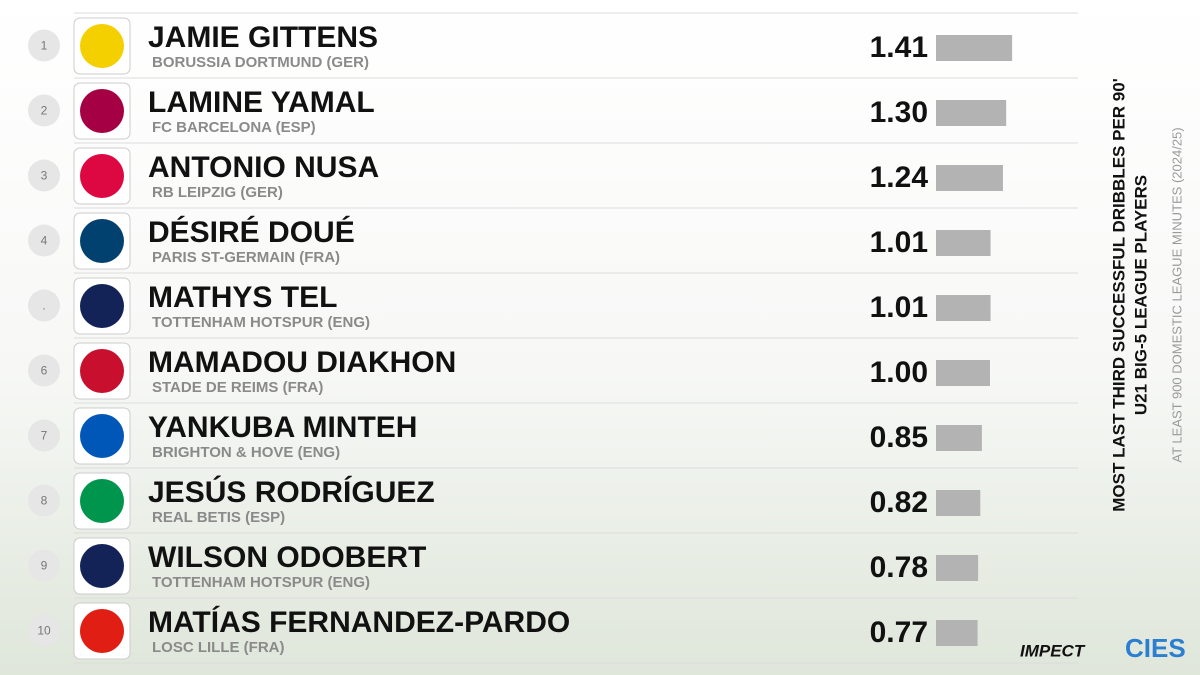  Describe the element at coordinates (242, 297) in the screenshot. I see `player-name: MATHYS TEL` at that location.